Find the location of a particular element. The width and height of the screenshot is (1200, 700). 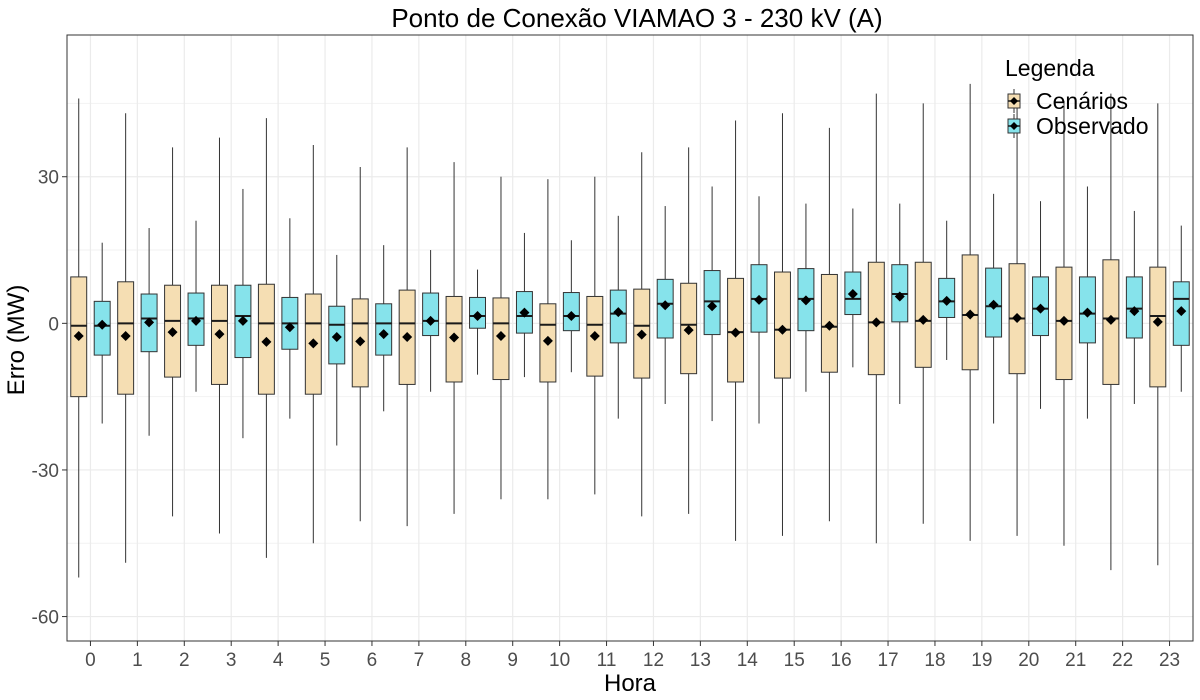

x-tick-label: 19 is located at coordinates (981, 660).